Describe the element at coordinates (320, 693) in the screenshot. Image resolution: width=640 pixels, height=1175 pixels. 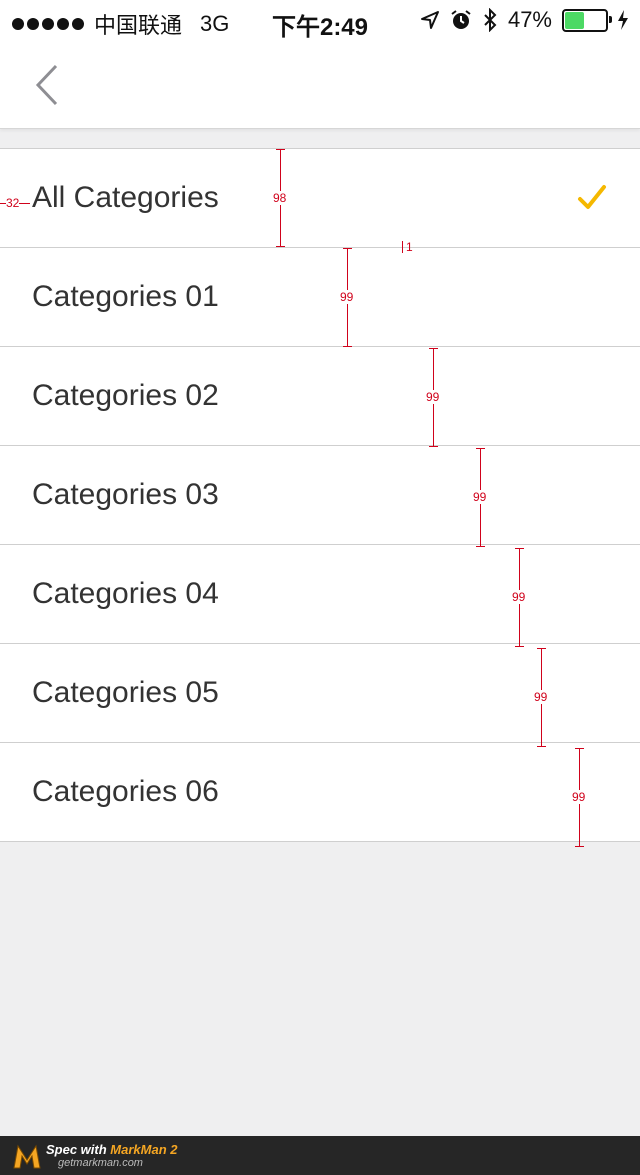
I see `list-item: Categories 05` at that location.